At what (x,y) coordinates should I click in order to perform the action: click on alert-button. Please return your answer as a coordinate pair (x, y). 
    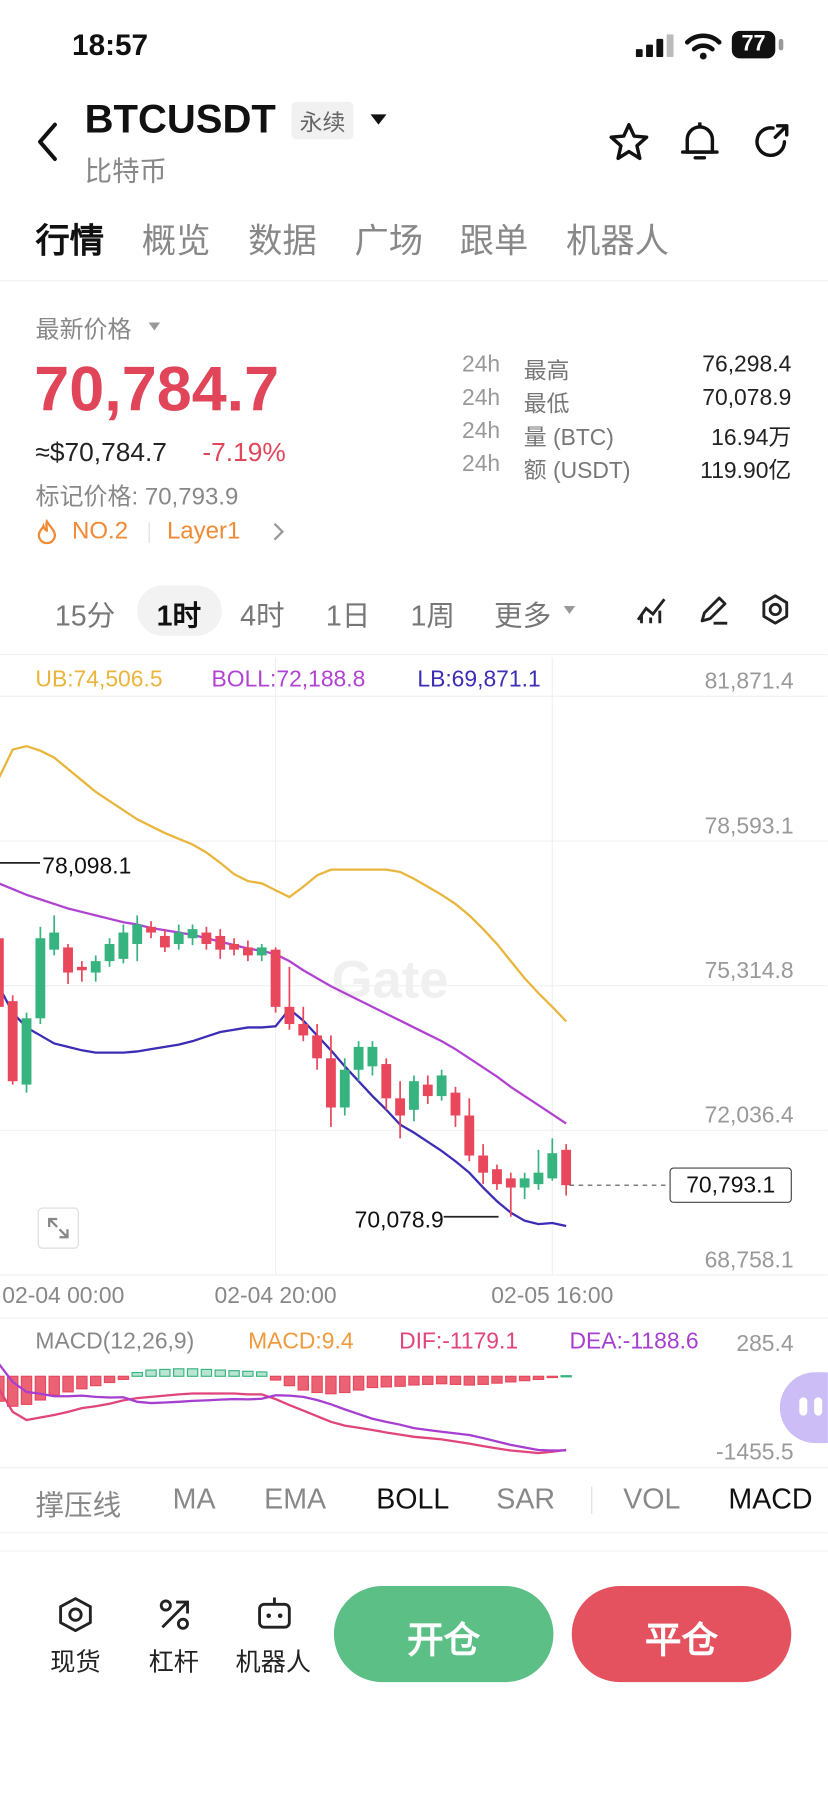
    Looking at the image, I should click on (699, 142).